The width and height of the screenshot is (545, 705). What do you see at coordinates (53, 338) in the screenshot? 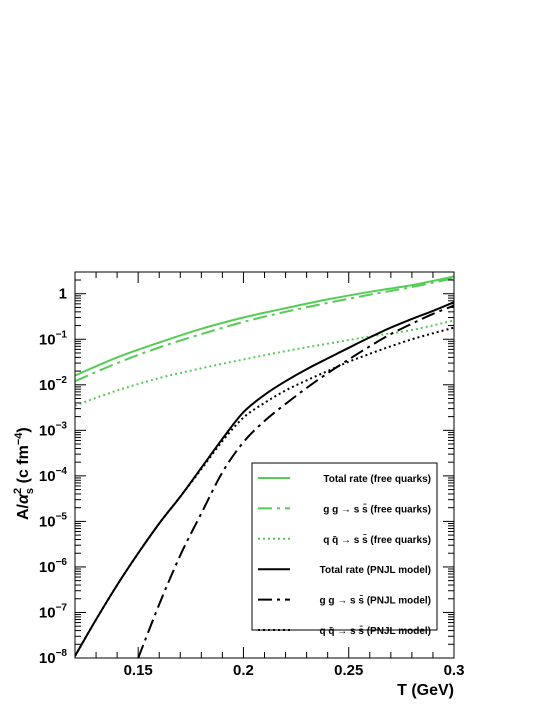
I see `y-tick-label: 10⁻¹` at bounding box center [53, 338].